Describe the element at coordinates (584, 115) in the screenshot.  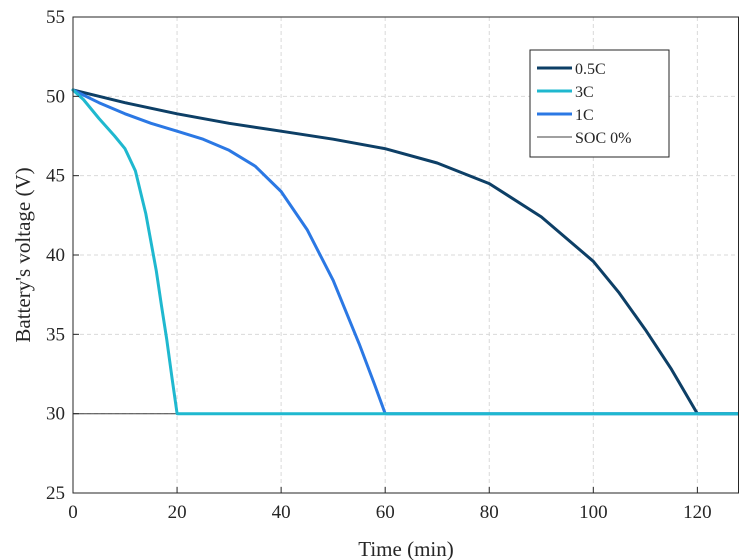
I see `legend-label-1c: 1C` at that location.